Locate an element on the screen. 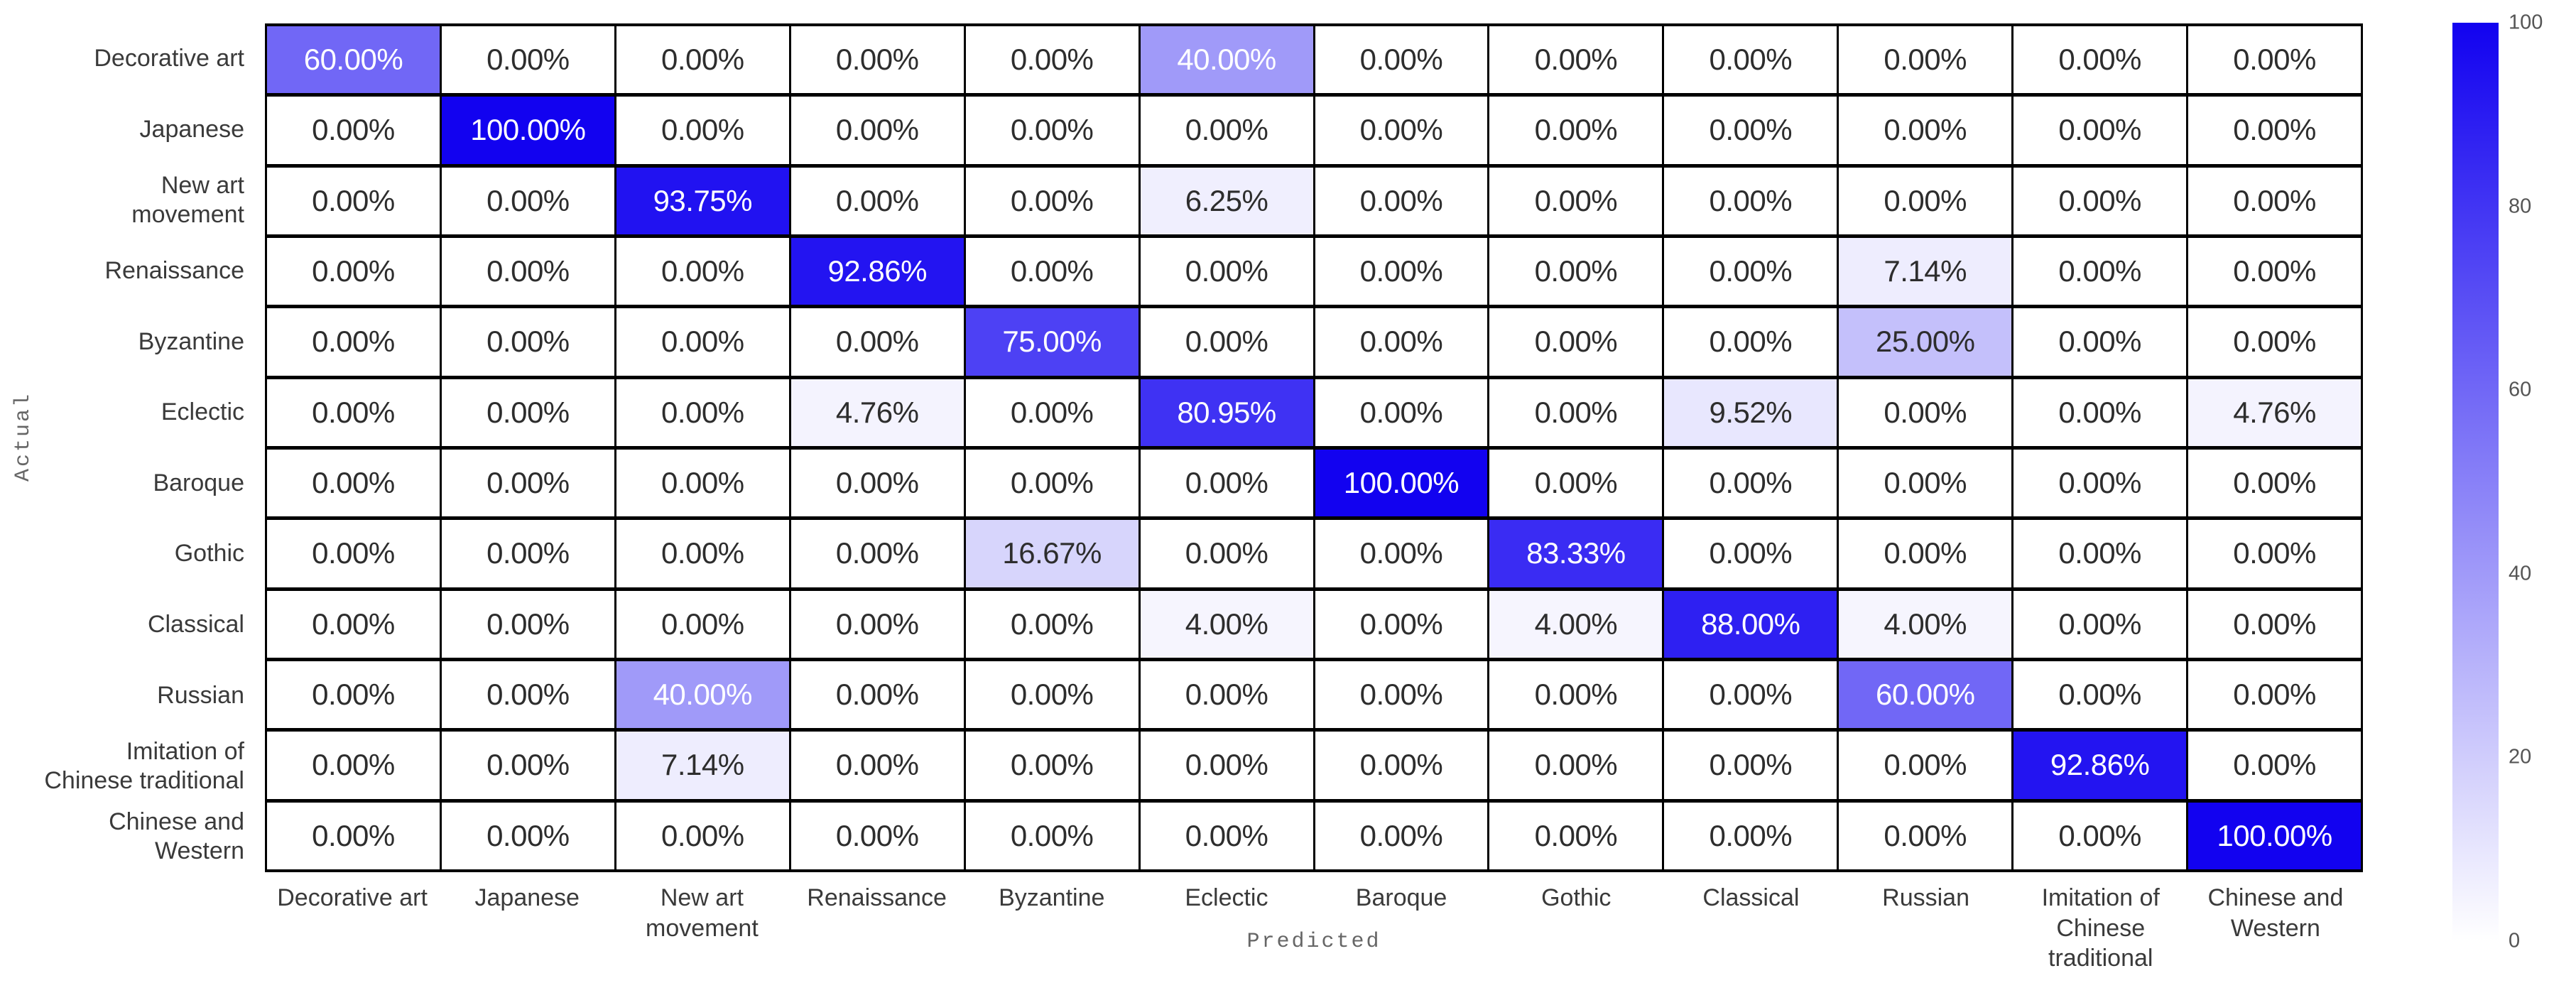  matrix-cell: 93.75% is located at coordinates (703, 201).